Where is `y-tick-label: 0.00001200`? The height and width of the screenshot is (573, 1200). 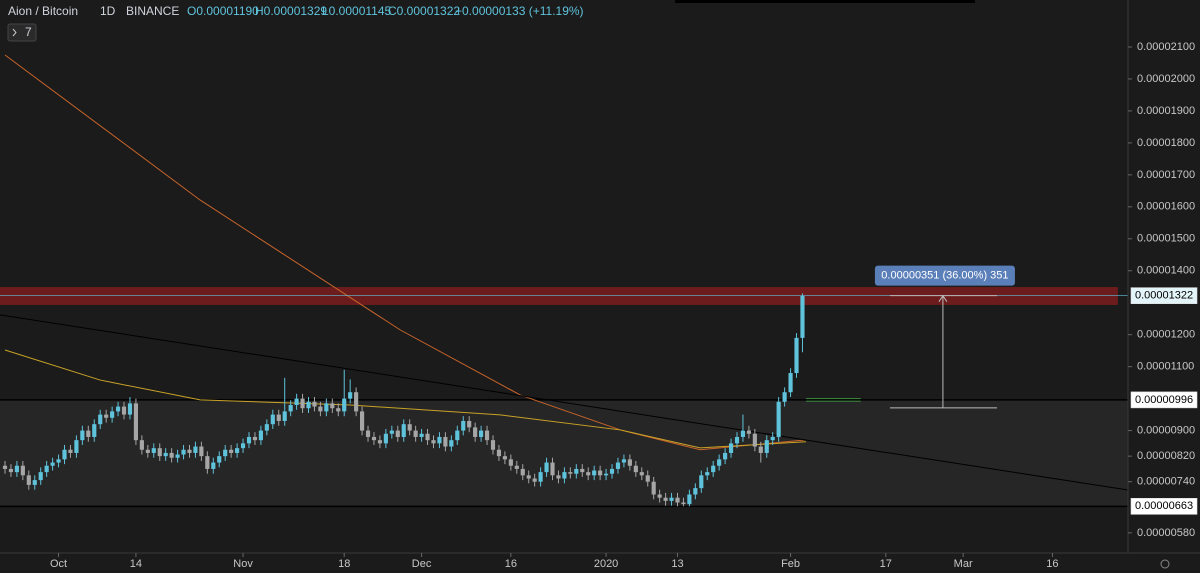
y-tick-label: 0.00001200 is located at coordinates (1166, 335).